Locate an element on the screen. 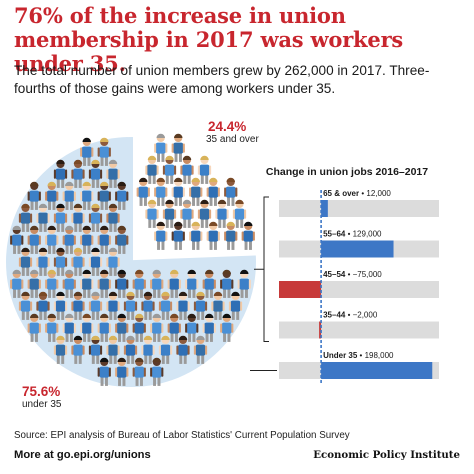 The height and width of the screenshot is (474, 474). category-label: 45–54 is located at coordinates (334, 274).